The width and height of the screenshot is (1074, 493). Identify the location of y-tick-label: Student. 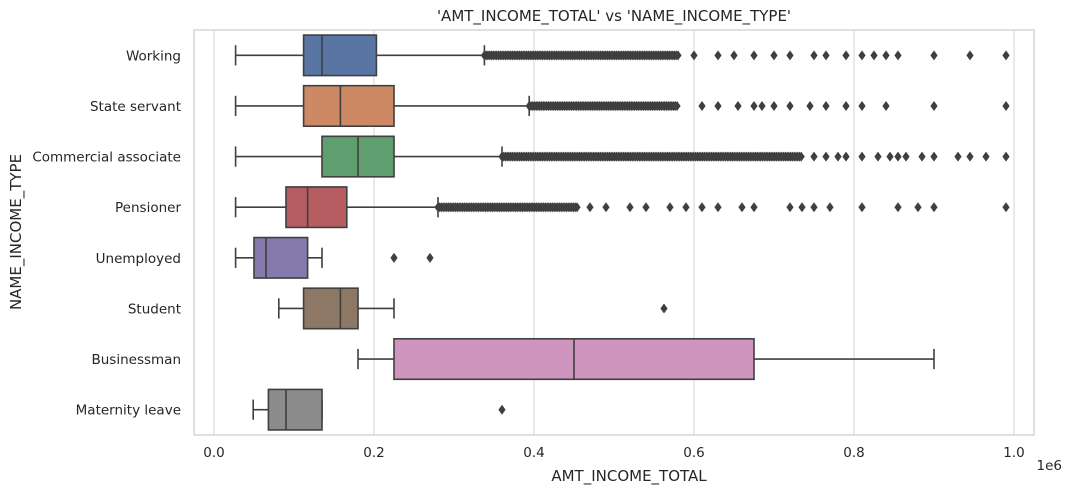
(154, 309).